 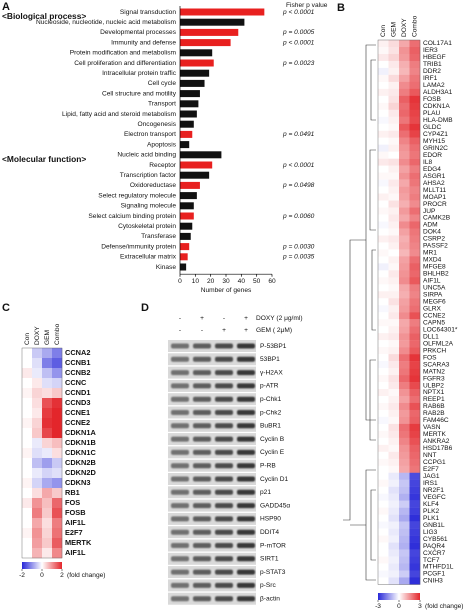 I want to click on row-label: FAM46C, so click(x=436, y=420).